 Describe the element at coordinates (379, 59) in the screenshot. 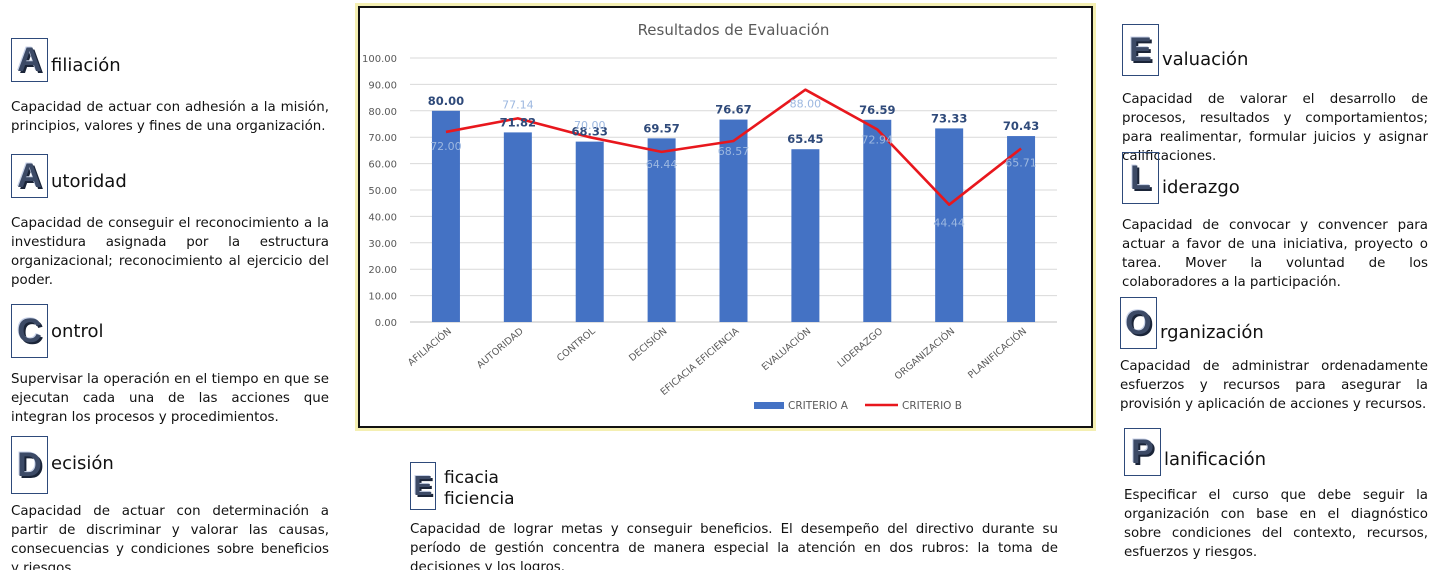

I see `y-tick-label: 100.00` at that location.